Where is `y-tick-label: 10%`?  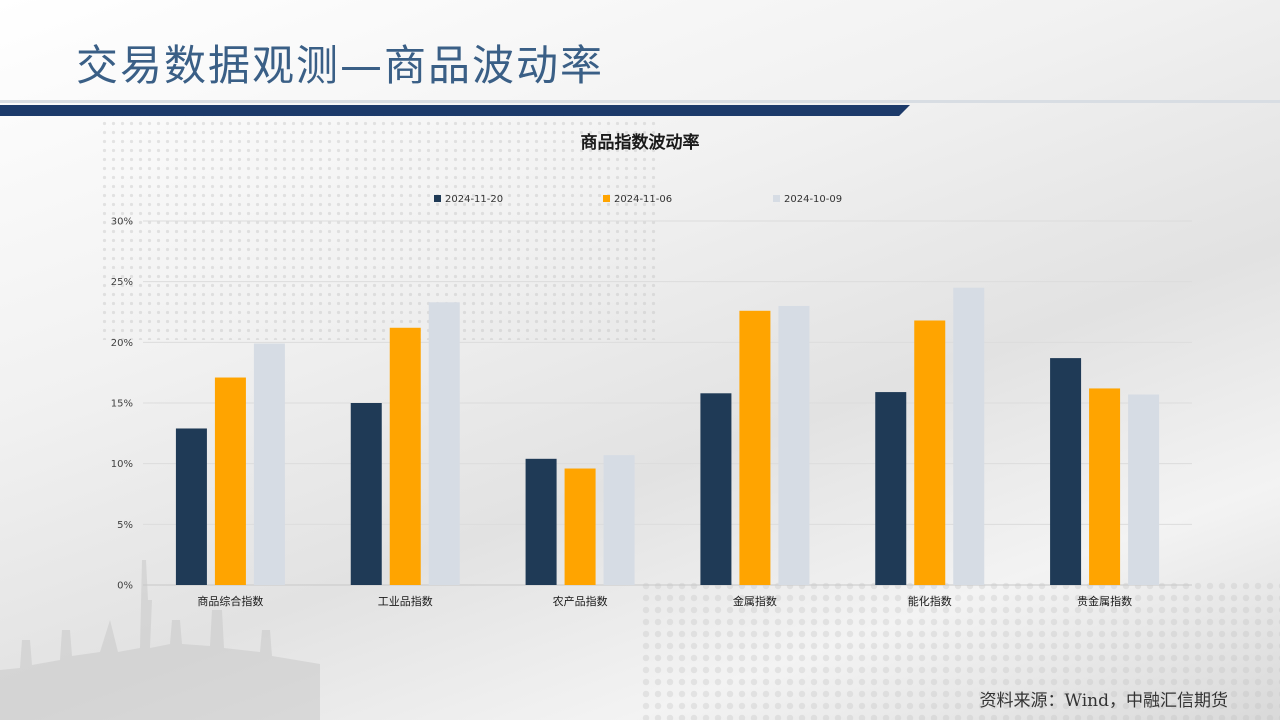
y-tick-label: 10% is located at coordinates (122, 464).